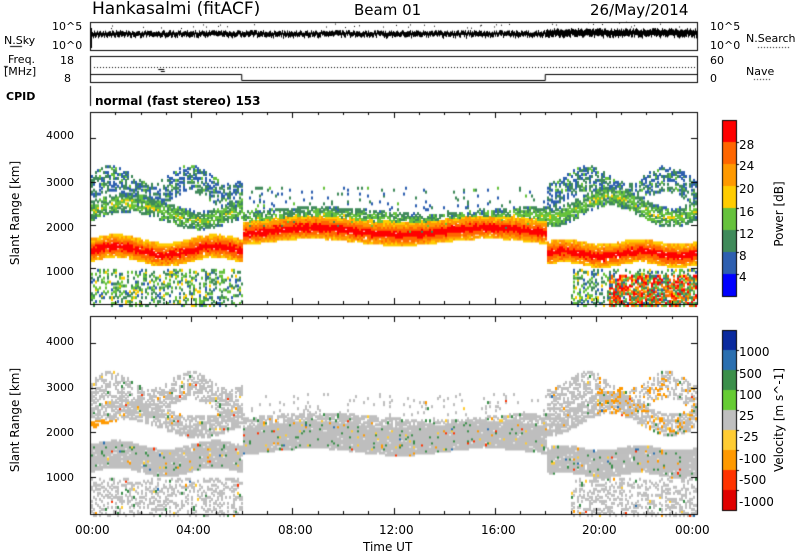 This screenshot has width=800, height=554. What do you see at coordinates (750, 395) in the screenshot?
I see `velocity-cbar-tick-100: 100` at bounding box center [750, 395].